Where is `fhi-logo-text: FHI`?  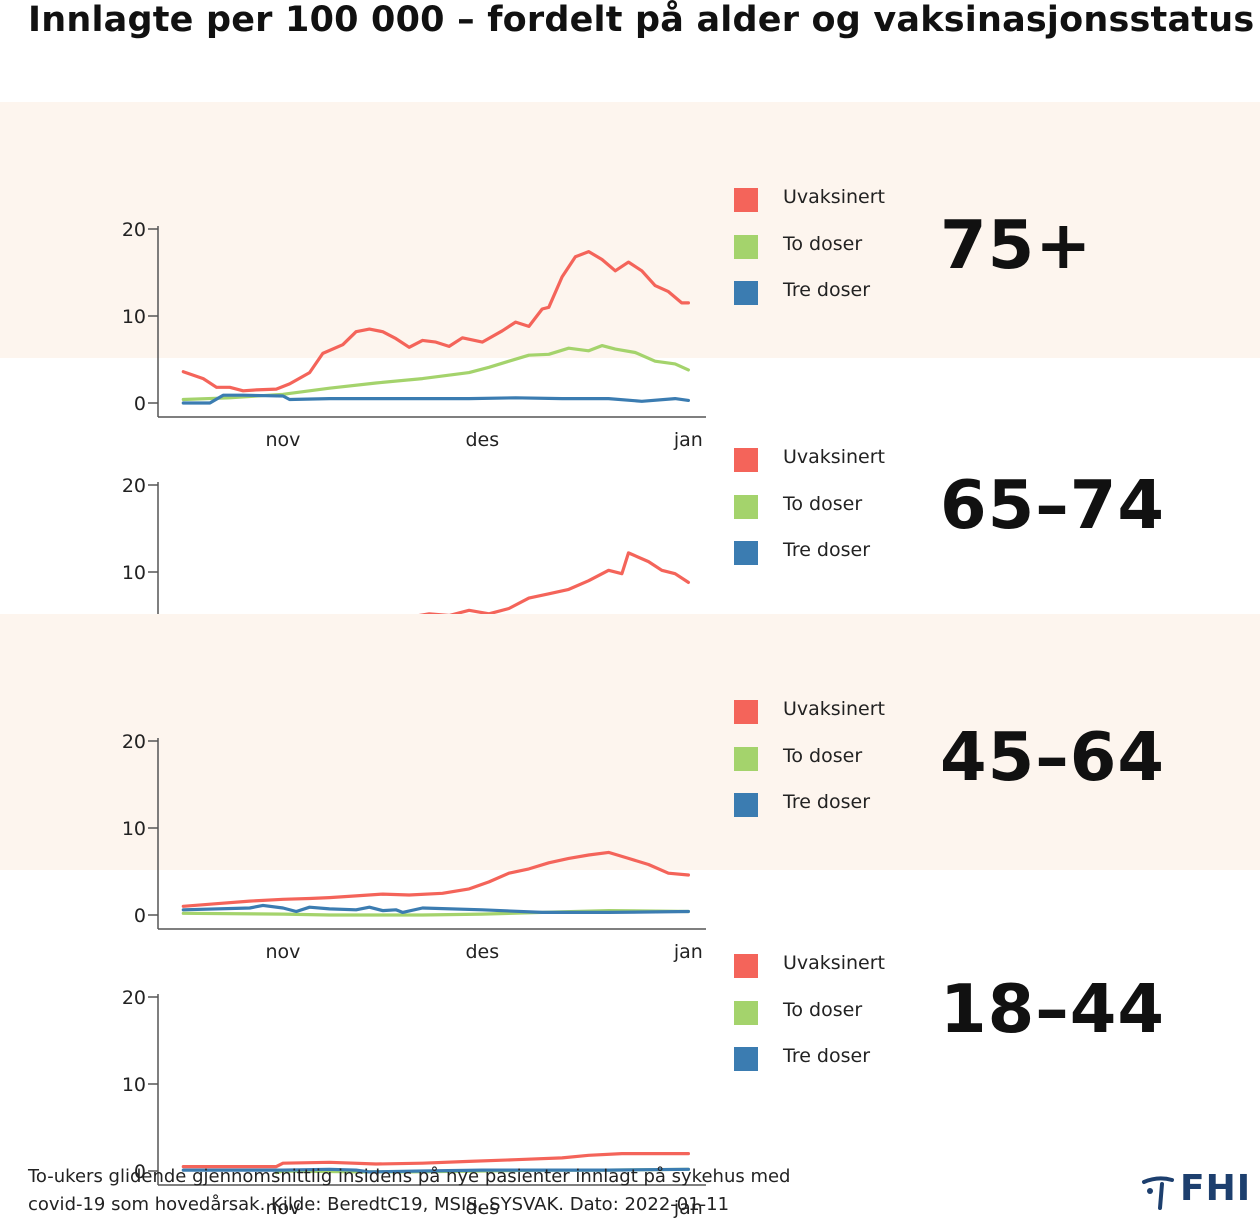
fhi-logo-text: FHI is located at coordinates (1216, 1188).